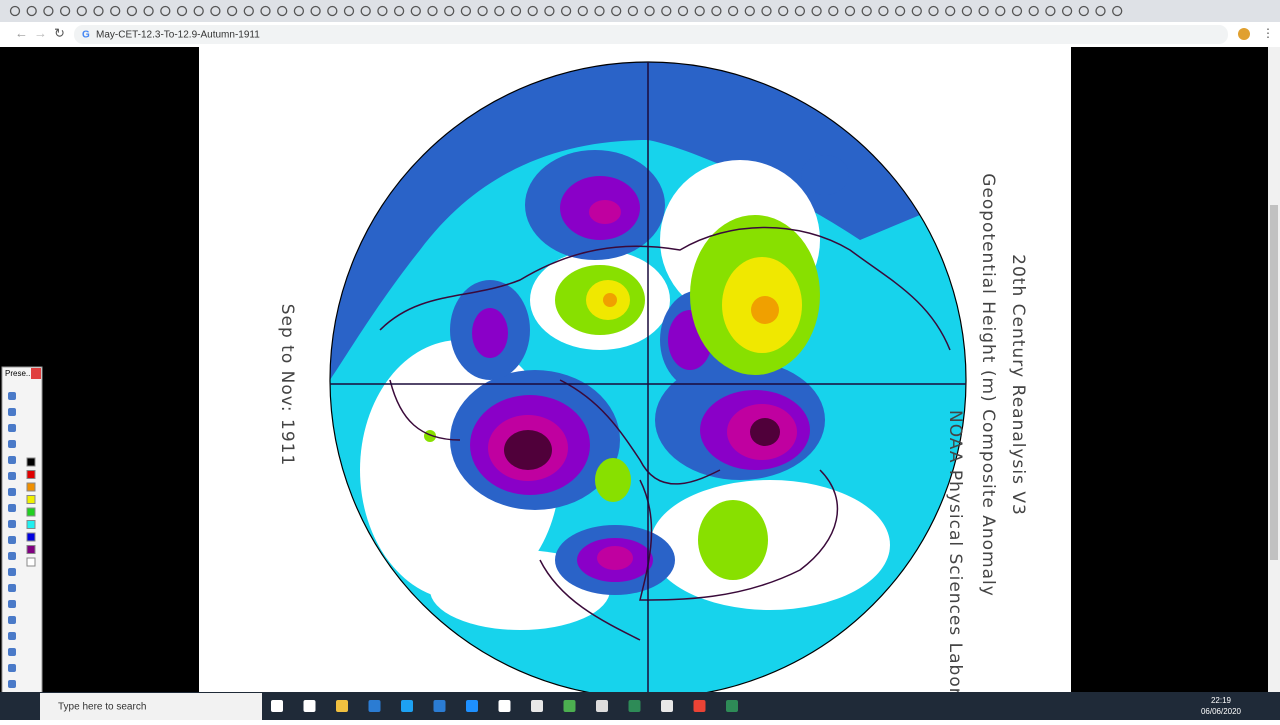 Image resolution: width=1280 pixels, height=725 pixels. Describe the element at coordinates (1268, 33) in the screenshot. I see `menu-button: ⋮` at that location.